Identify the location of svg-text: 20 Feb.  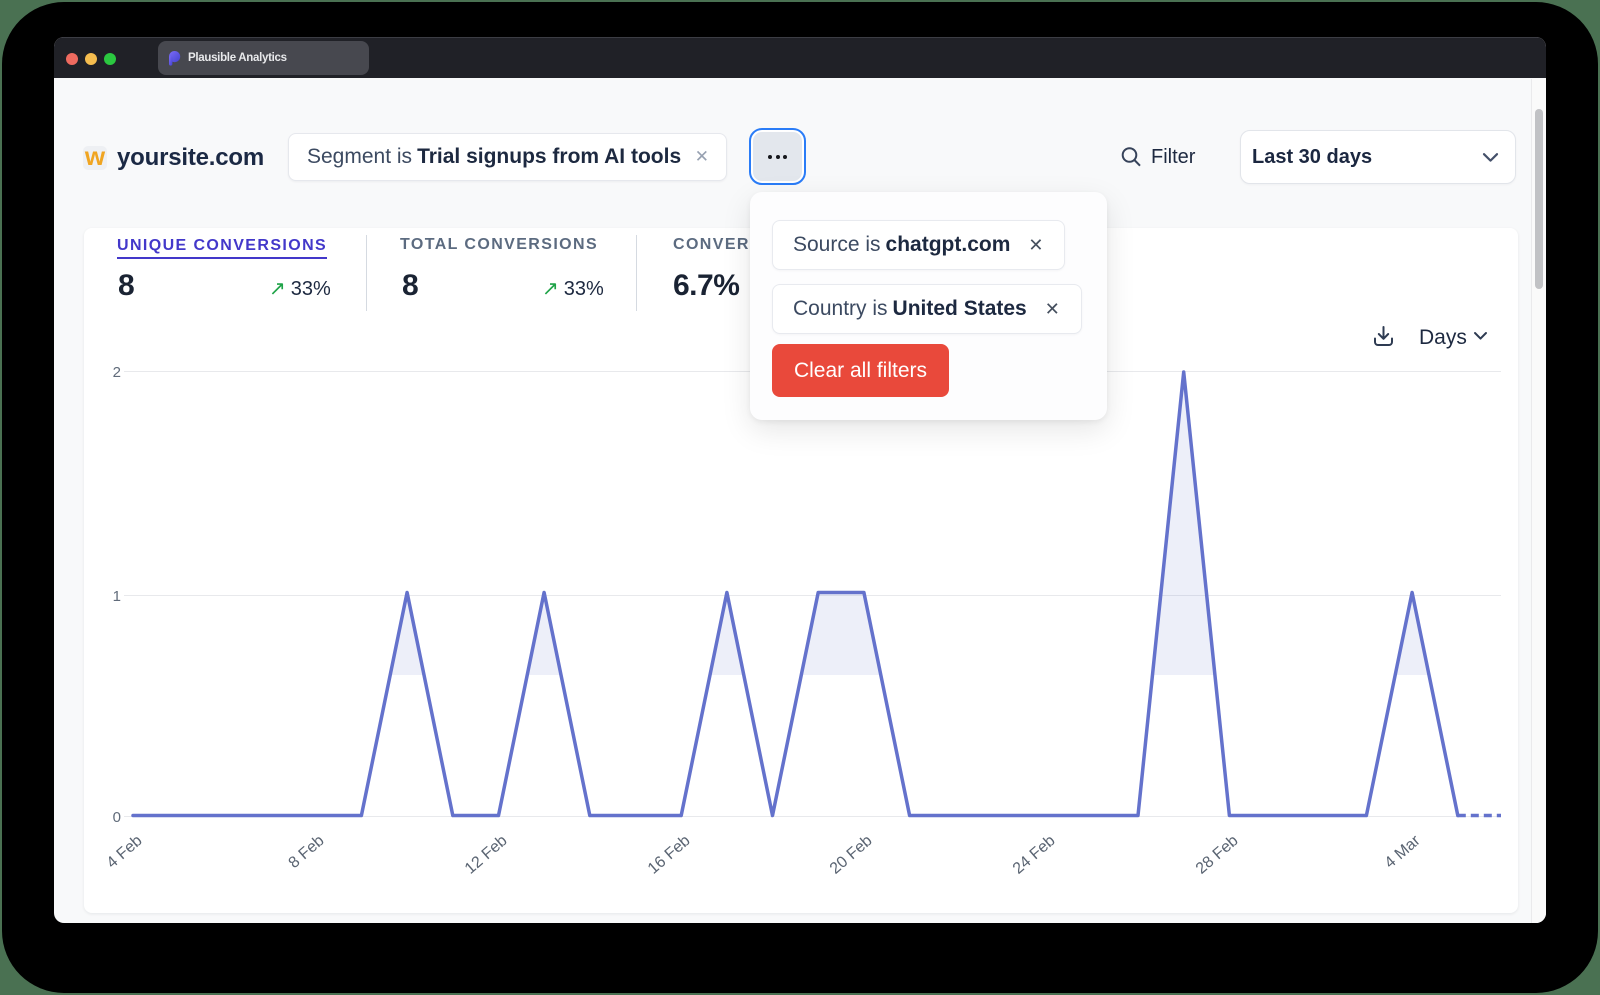
(851, 855).